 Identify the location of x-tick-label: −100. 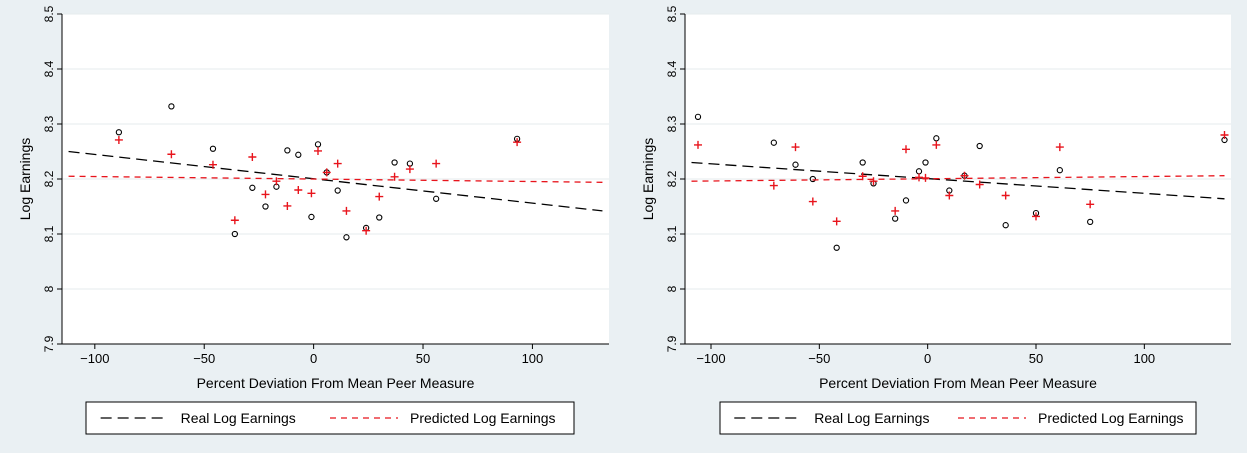
(710, 358).